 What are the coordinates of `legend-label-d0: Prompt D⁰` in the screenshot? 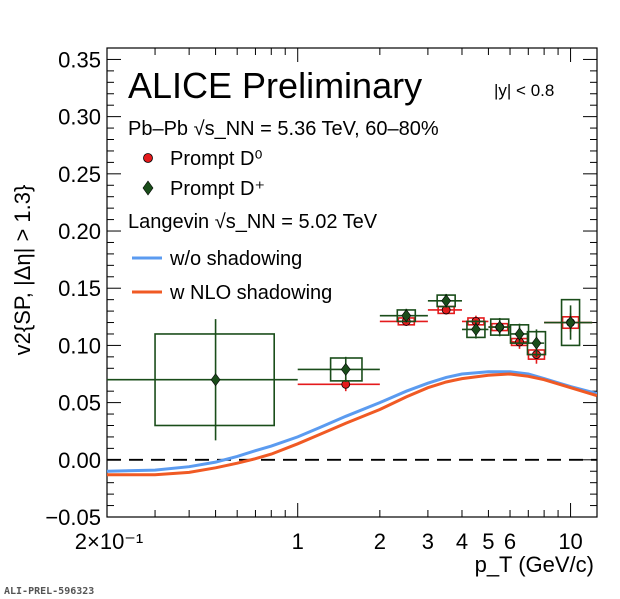 It's located at (216, 159).